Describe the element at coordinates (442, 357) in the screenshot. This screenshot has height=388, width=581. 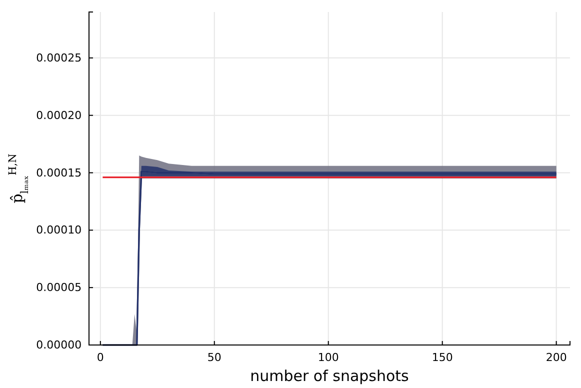
I see `x-tick-label: 150` at that location.